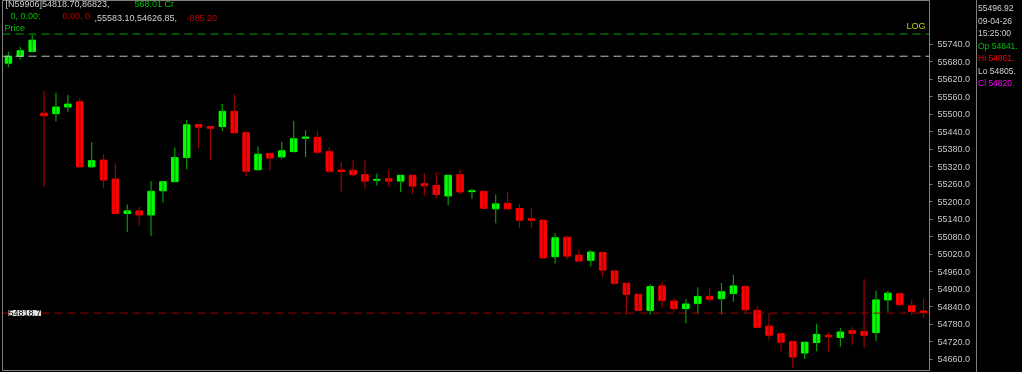 The height and width of the screenshot is (374, 1024). Describe the element at coordinates (136, 18) in the screenshot. I see `annotation: ,55583.10,54626.85,` at that location.